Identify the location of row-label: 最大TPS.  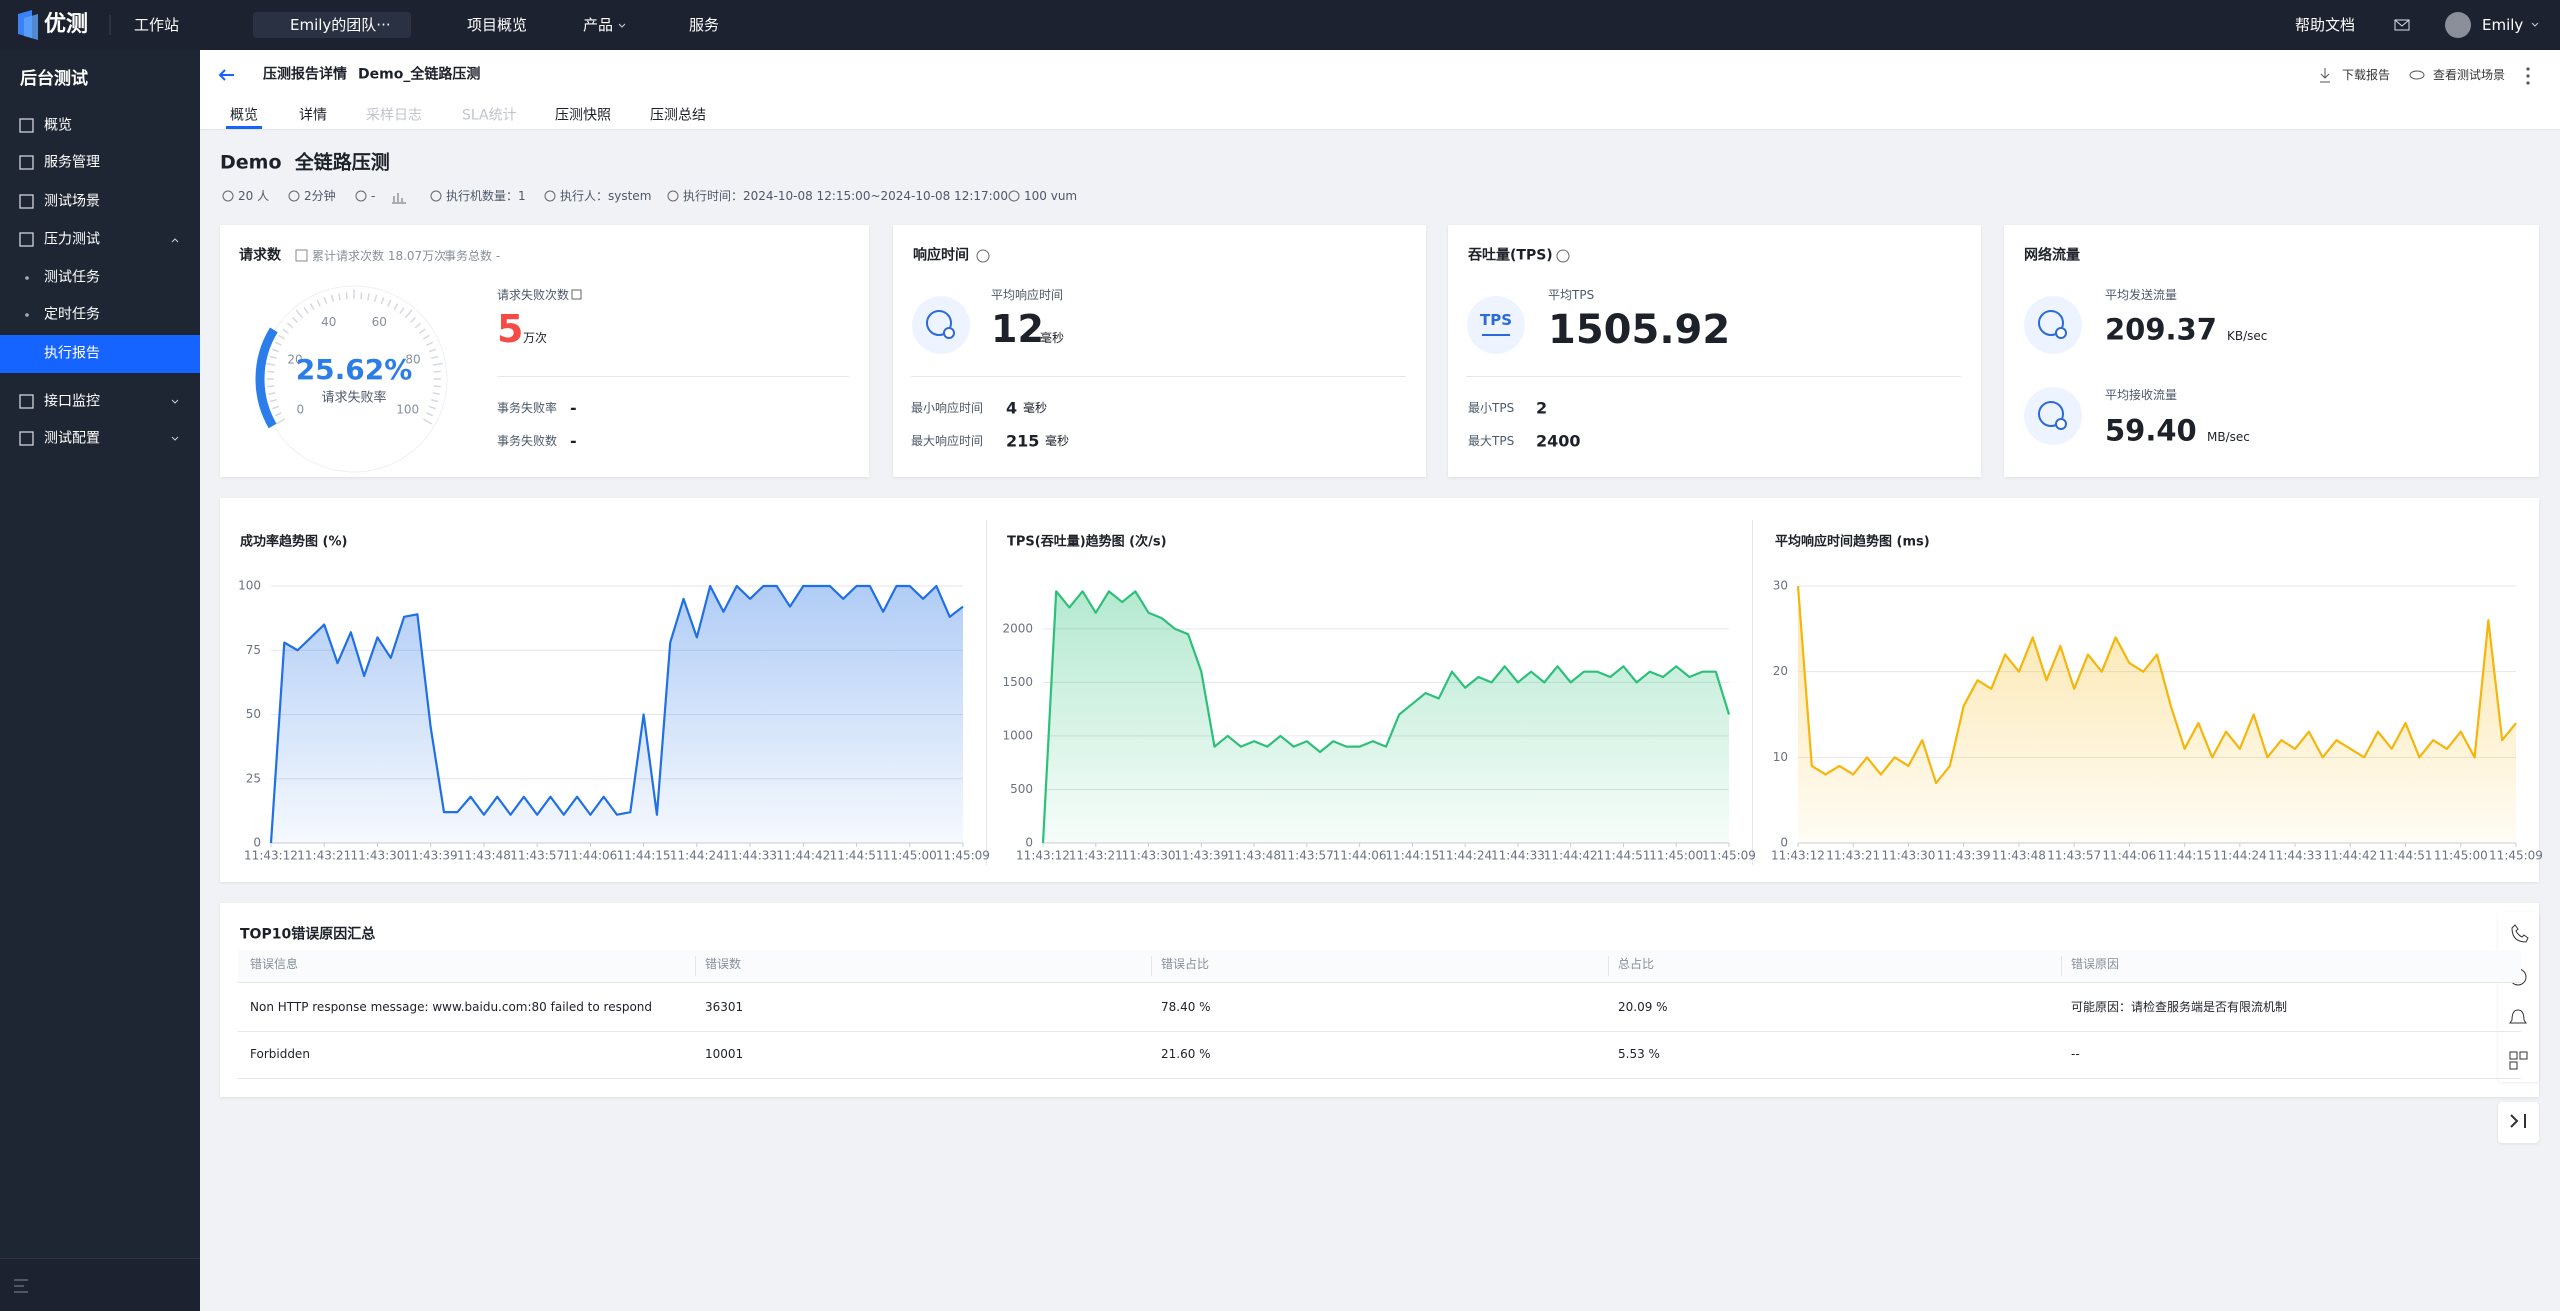
(1491, 440).